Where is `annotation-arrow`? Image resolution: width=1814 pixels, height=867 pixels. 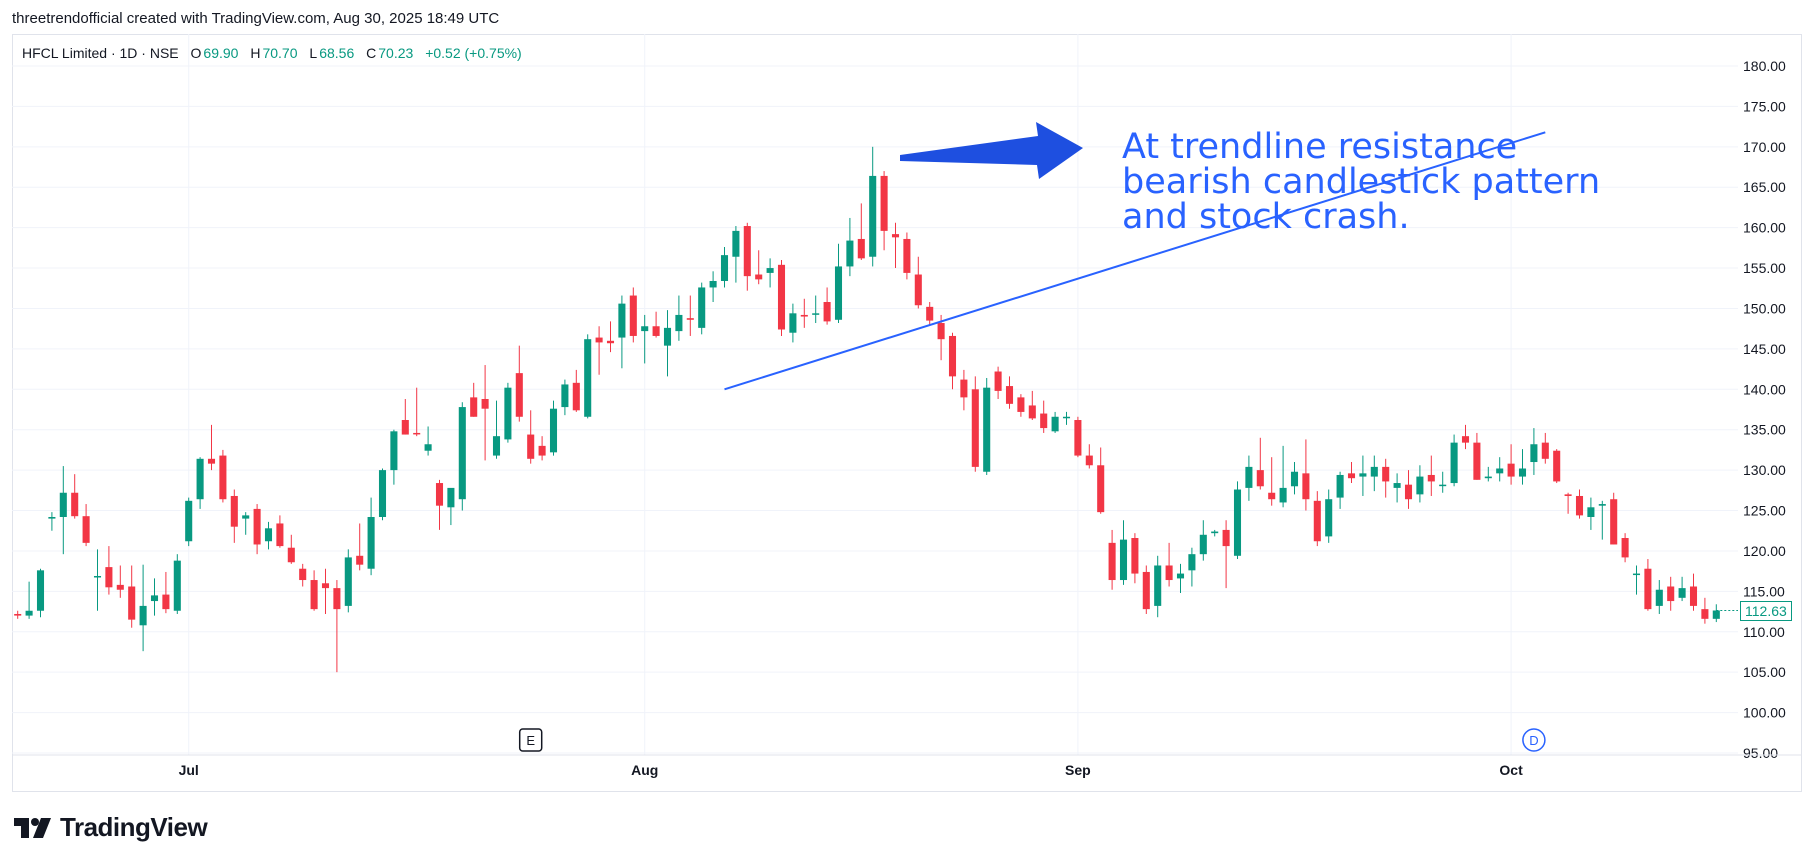
annotation-arrow is located at coordinates (991, 150).